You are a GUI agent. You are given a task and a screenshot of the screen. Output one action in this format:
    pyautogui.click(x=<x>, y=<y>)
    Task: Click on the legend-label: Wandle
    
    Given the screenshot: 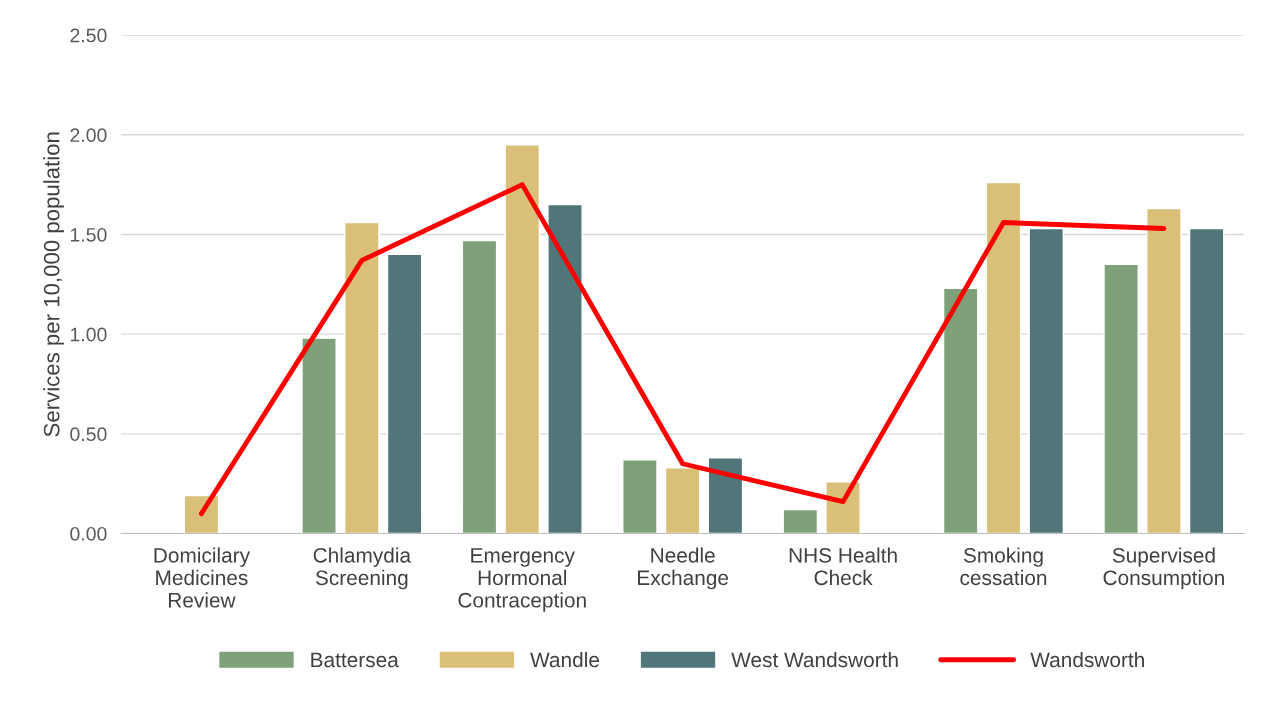 What is the action you would take?
    pyautogui.click(x=564, y=659)
    